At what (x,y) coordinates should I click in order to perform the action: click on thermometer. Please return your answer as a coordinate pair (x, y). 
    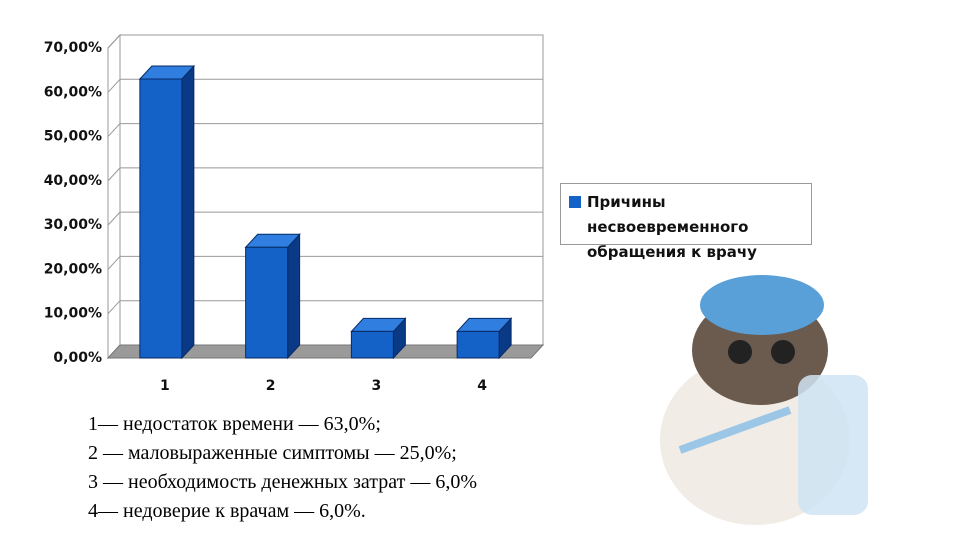
    Looking at the image, I should click on (735, 430).